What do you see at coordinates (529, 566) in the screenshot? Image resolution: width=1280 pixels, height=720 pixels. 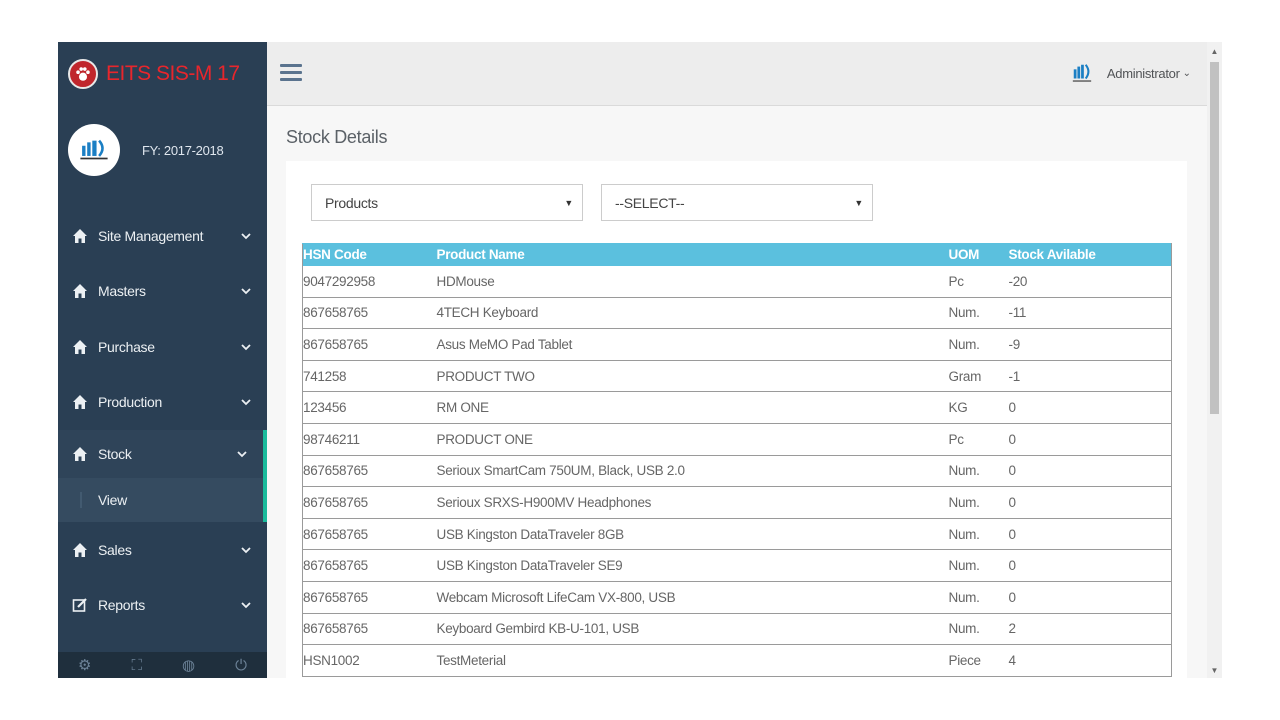 I see `cell-product-name: USB Kingston DataTraveler SE9` at bounding box center [529, 566].